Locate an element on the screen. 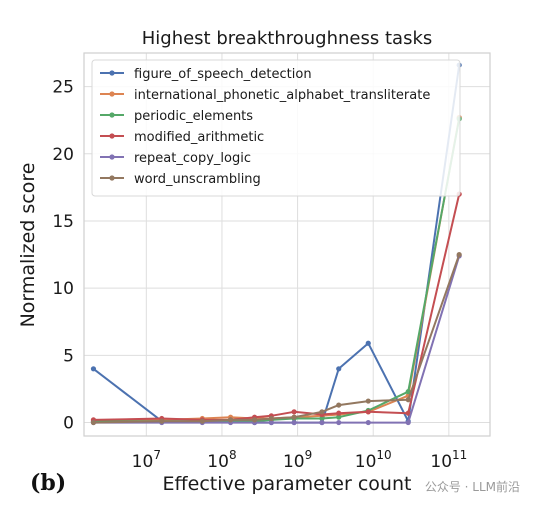 This screenshot has height=507, width=533. panel-label: (b) is located at coordinates (48, 483).